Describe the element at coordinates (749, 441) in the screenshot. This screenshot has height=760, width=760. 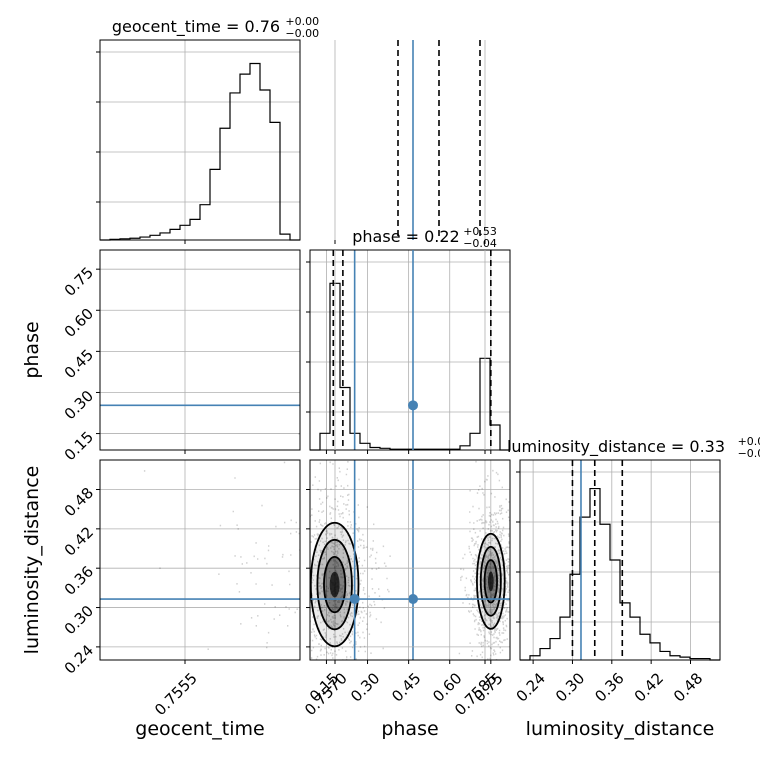
I see `title-plus: +0.04` at that location.